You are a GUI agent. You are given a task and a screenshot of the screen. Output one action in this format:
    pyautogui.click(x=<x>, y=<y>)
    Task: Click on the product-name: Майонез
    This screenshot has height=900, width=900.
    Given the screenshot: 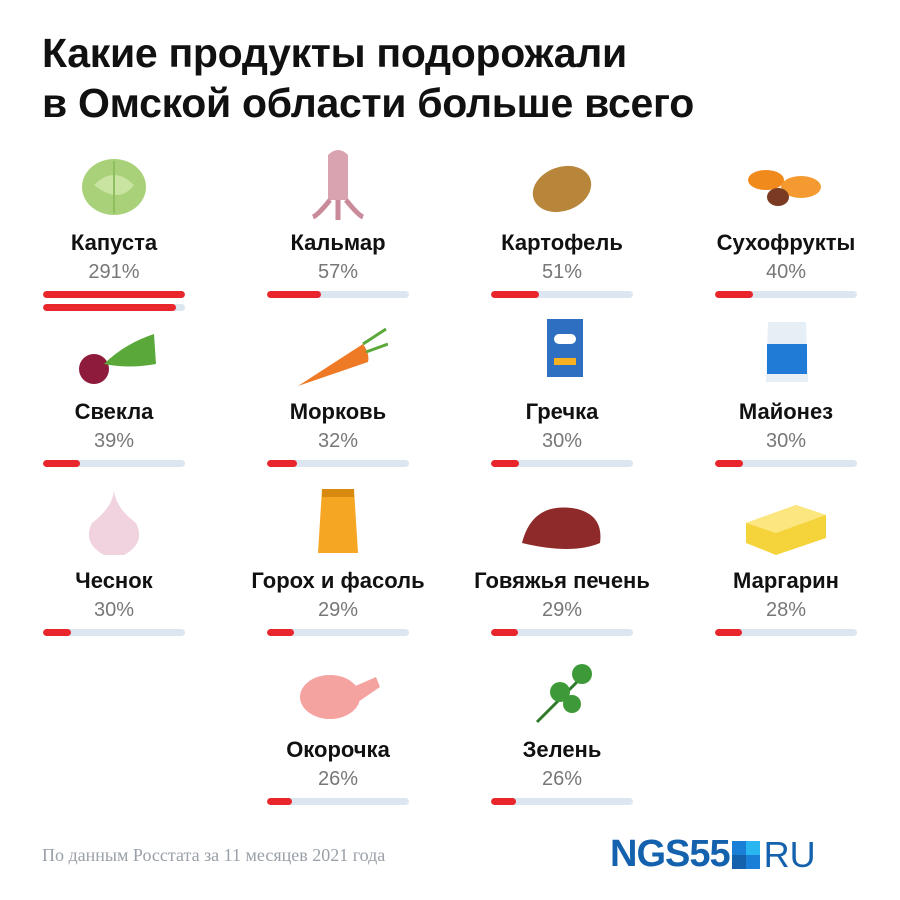 What is the action you would take?
    pyautogui.click(x=786, y=411)
    